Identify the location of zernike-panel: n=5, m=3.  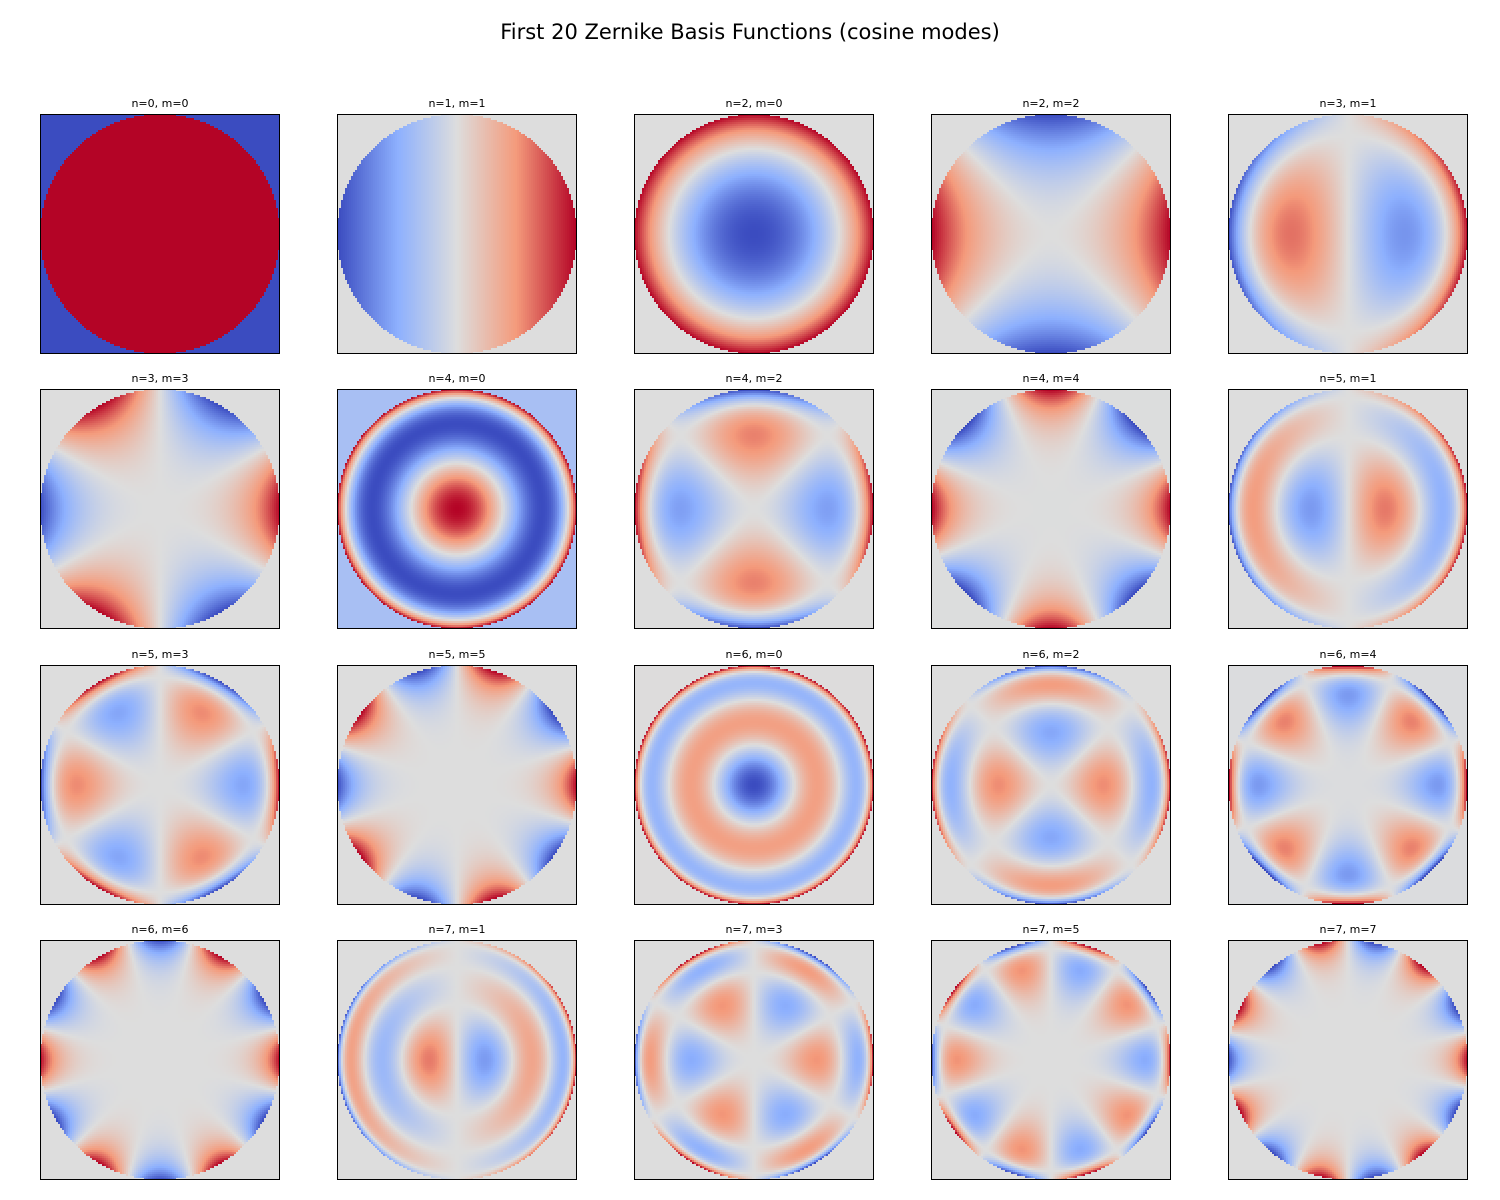
(160, 778).